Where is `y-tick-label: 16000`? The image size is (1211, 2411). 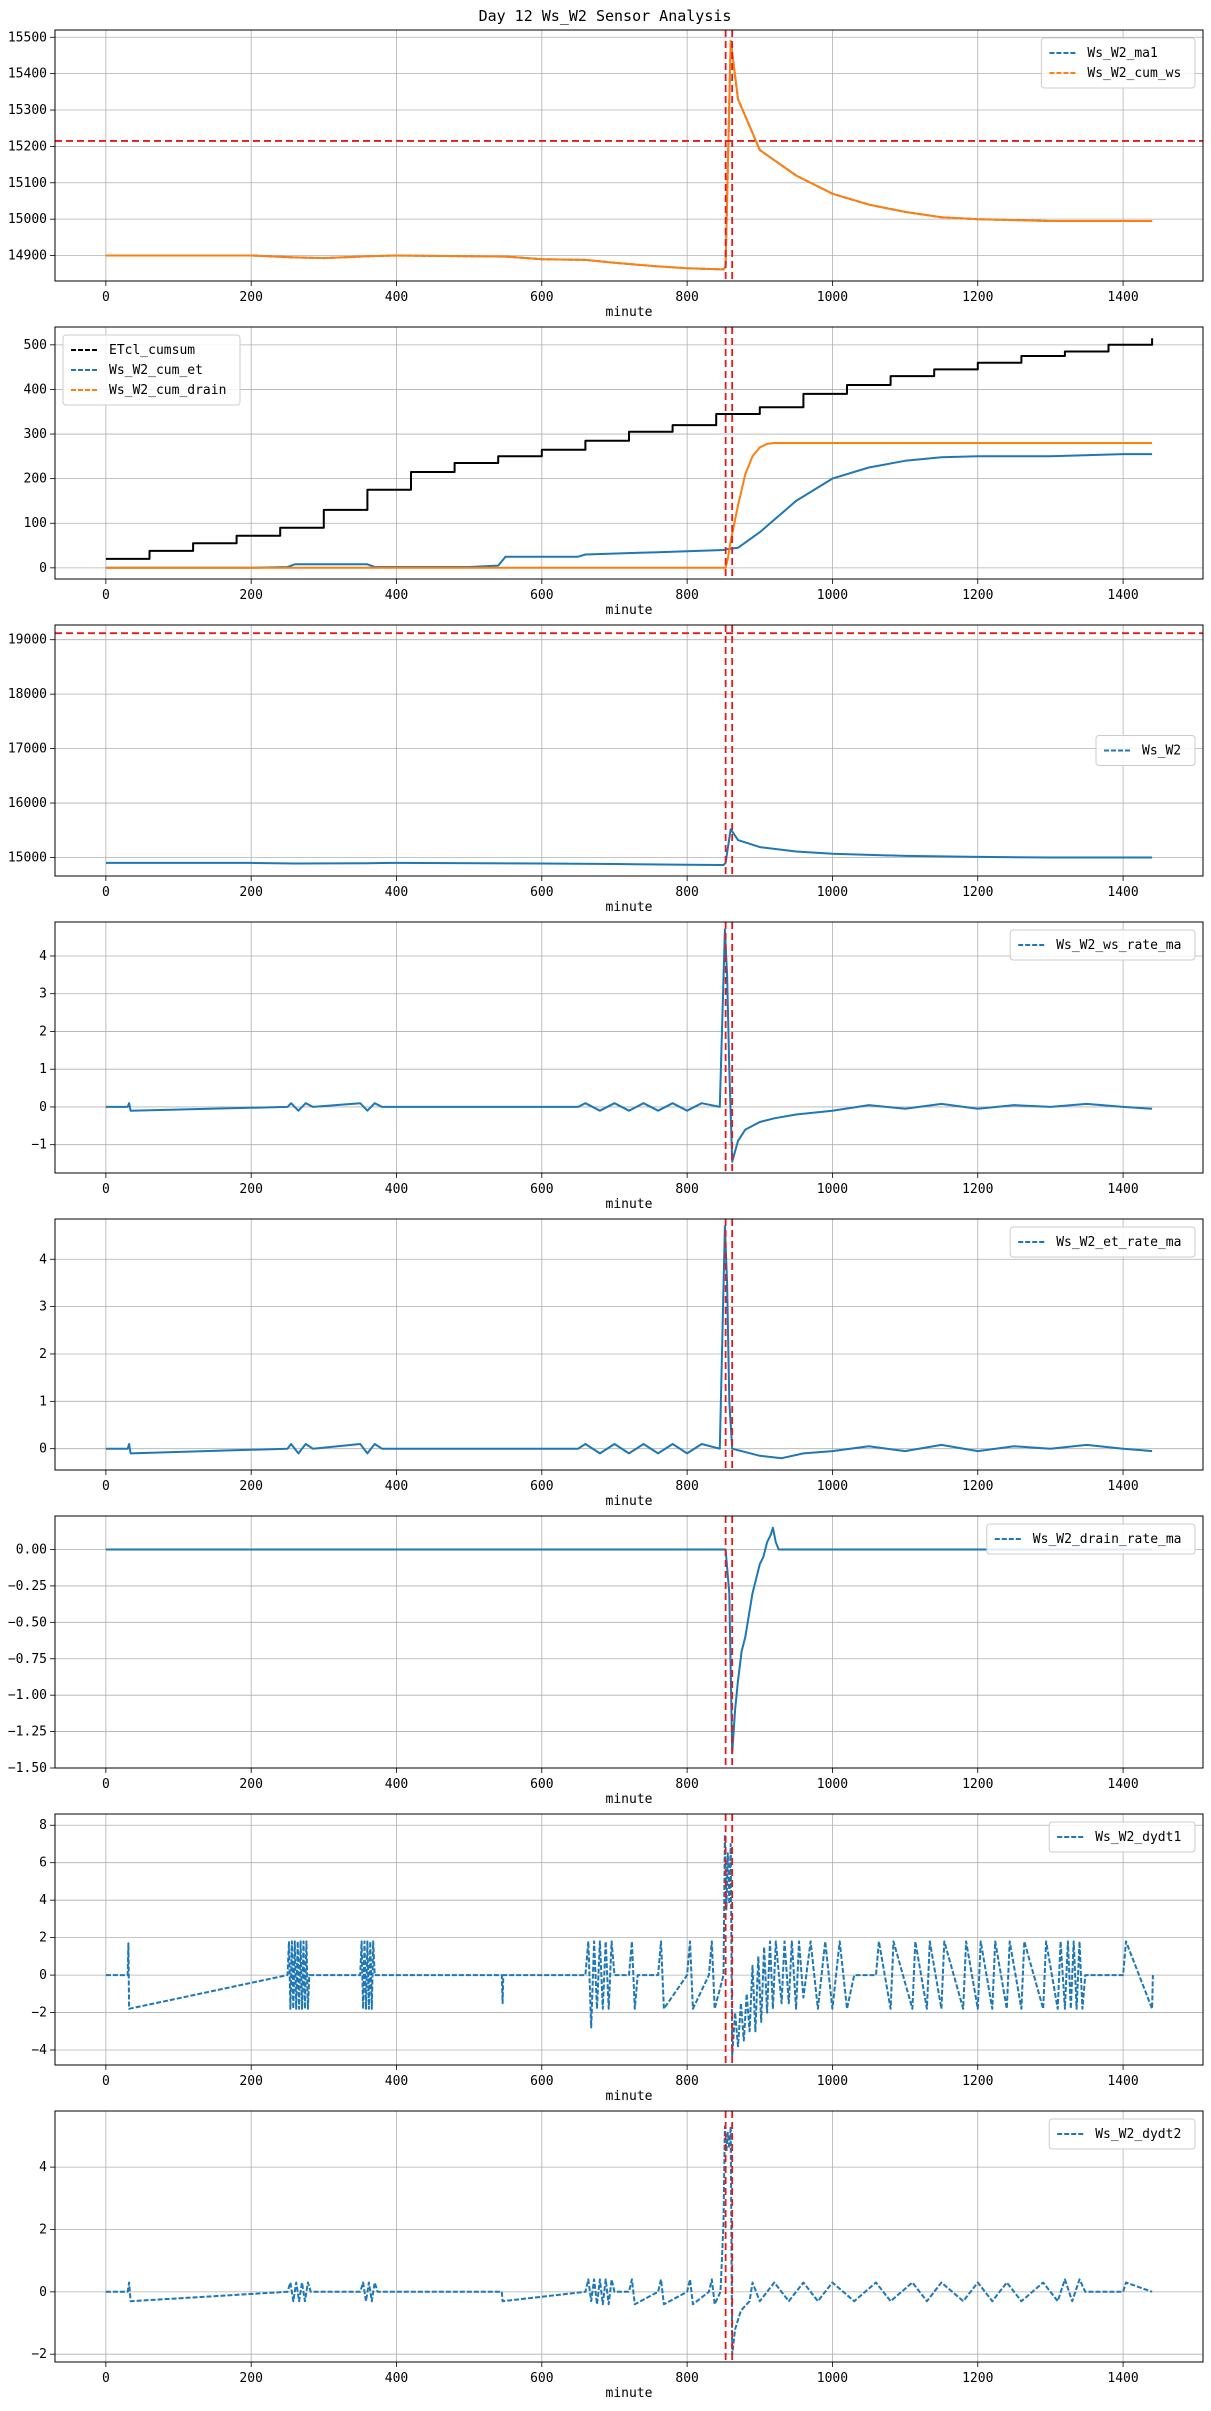
y-tick-label: 16000 is located at coordinates (27, 803).